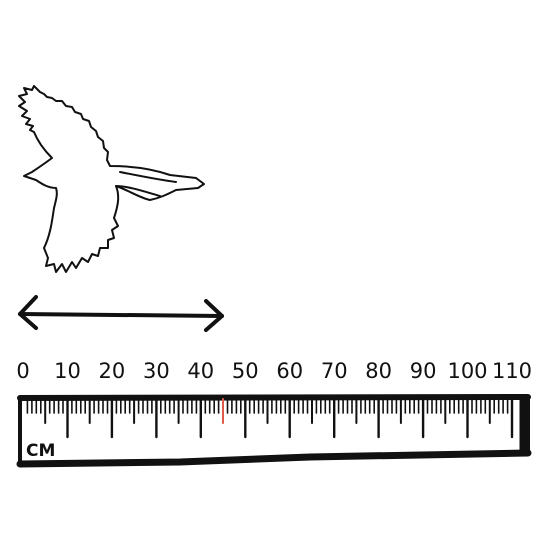 The height and width of the screenshot is (550, 550). What do you see at coordinates (423, 371) in the screenshot?
I see `ruler-label-90: 90` at bounding box center [423, 371].